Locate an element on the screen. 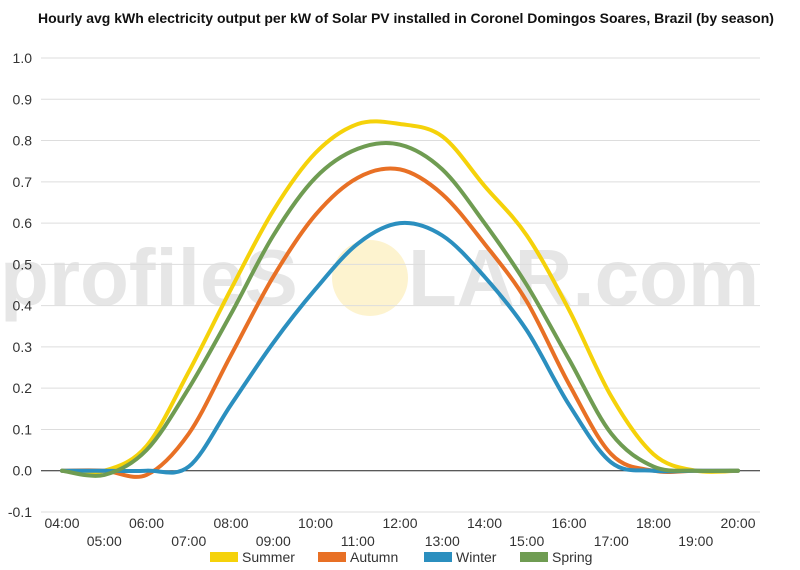 The height and width of the screenshot is (570, 800). x-tick-label: 05:00 is located at coordinates (104, 541).